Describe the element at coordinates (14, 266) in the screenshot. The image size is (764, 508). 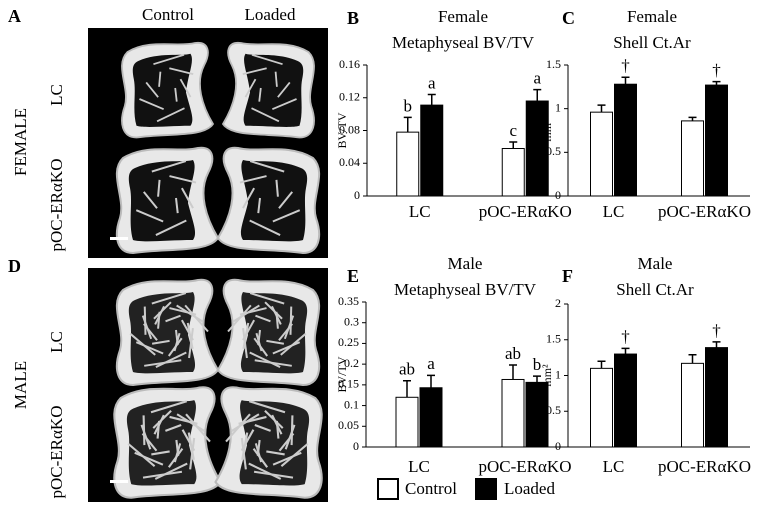
I see `panel-letter: D` at that location.